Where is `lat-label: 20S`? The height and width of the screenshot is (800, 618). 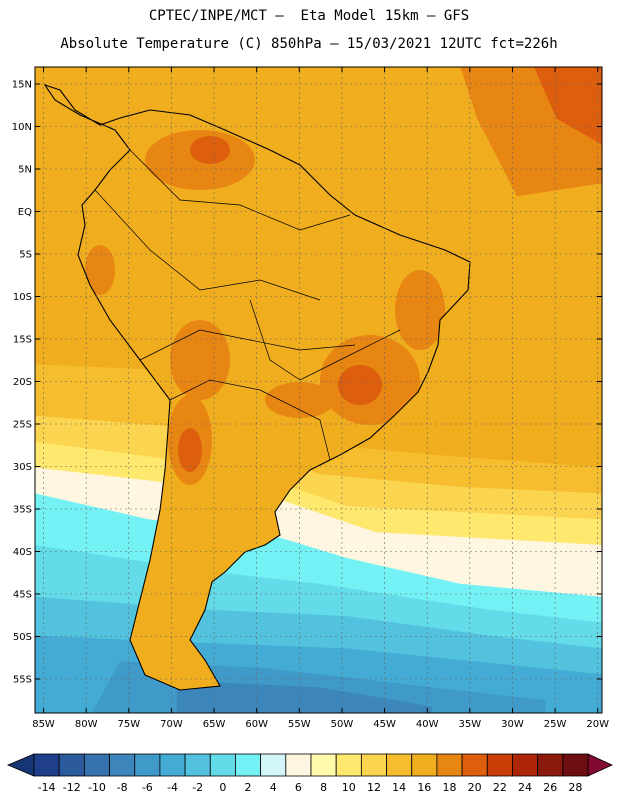
lat-label: 20S is located at coordinates (22, 382).